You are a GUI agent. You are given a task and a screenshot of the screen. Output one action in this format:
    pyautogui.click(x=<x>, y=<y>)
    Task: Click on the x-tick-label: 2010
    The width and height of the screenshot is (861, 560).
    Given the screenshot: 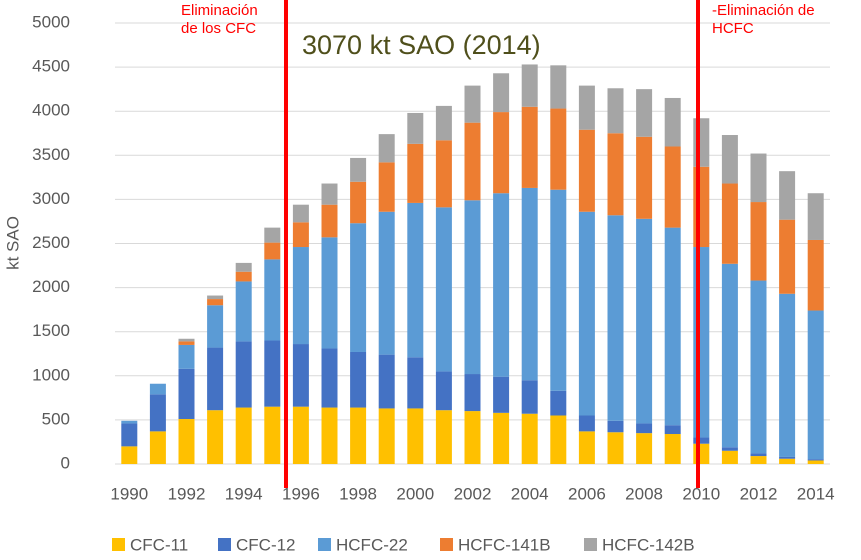 What is the action you would take?
    pyautogui.click(x=701, y=493)
    